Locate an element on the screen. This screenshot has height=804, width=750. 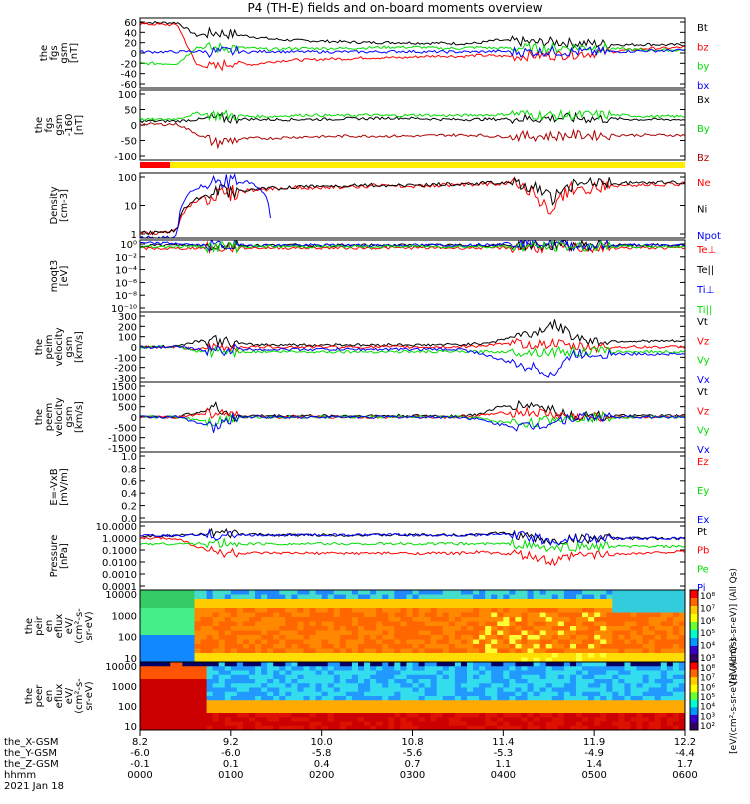
colorbar-segment is located at coordinates (694, 642).